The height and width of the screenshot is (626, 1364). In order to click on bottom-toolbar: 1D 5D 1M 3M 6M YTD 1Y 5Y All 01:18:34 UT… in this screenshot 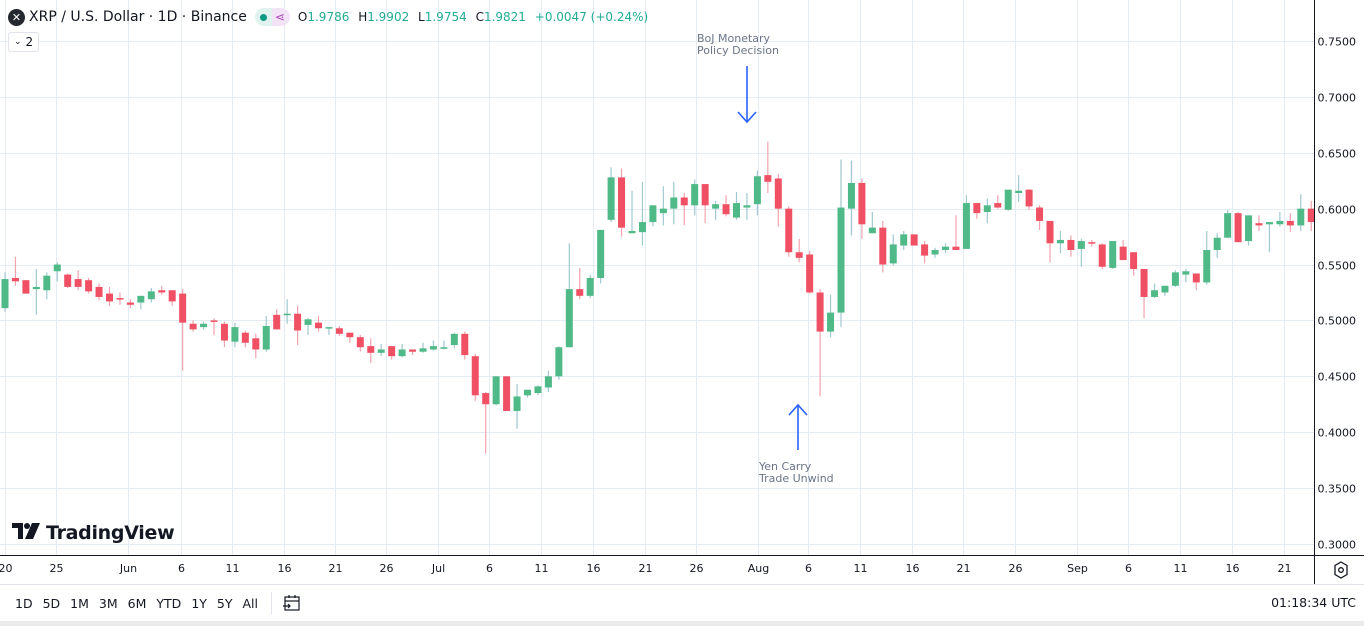, I will do `click(682, 602)`.